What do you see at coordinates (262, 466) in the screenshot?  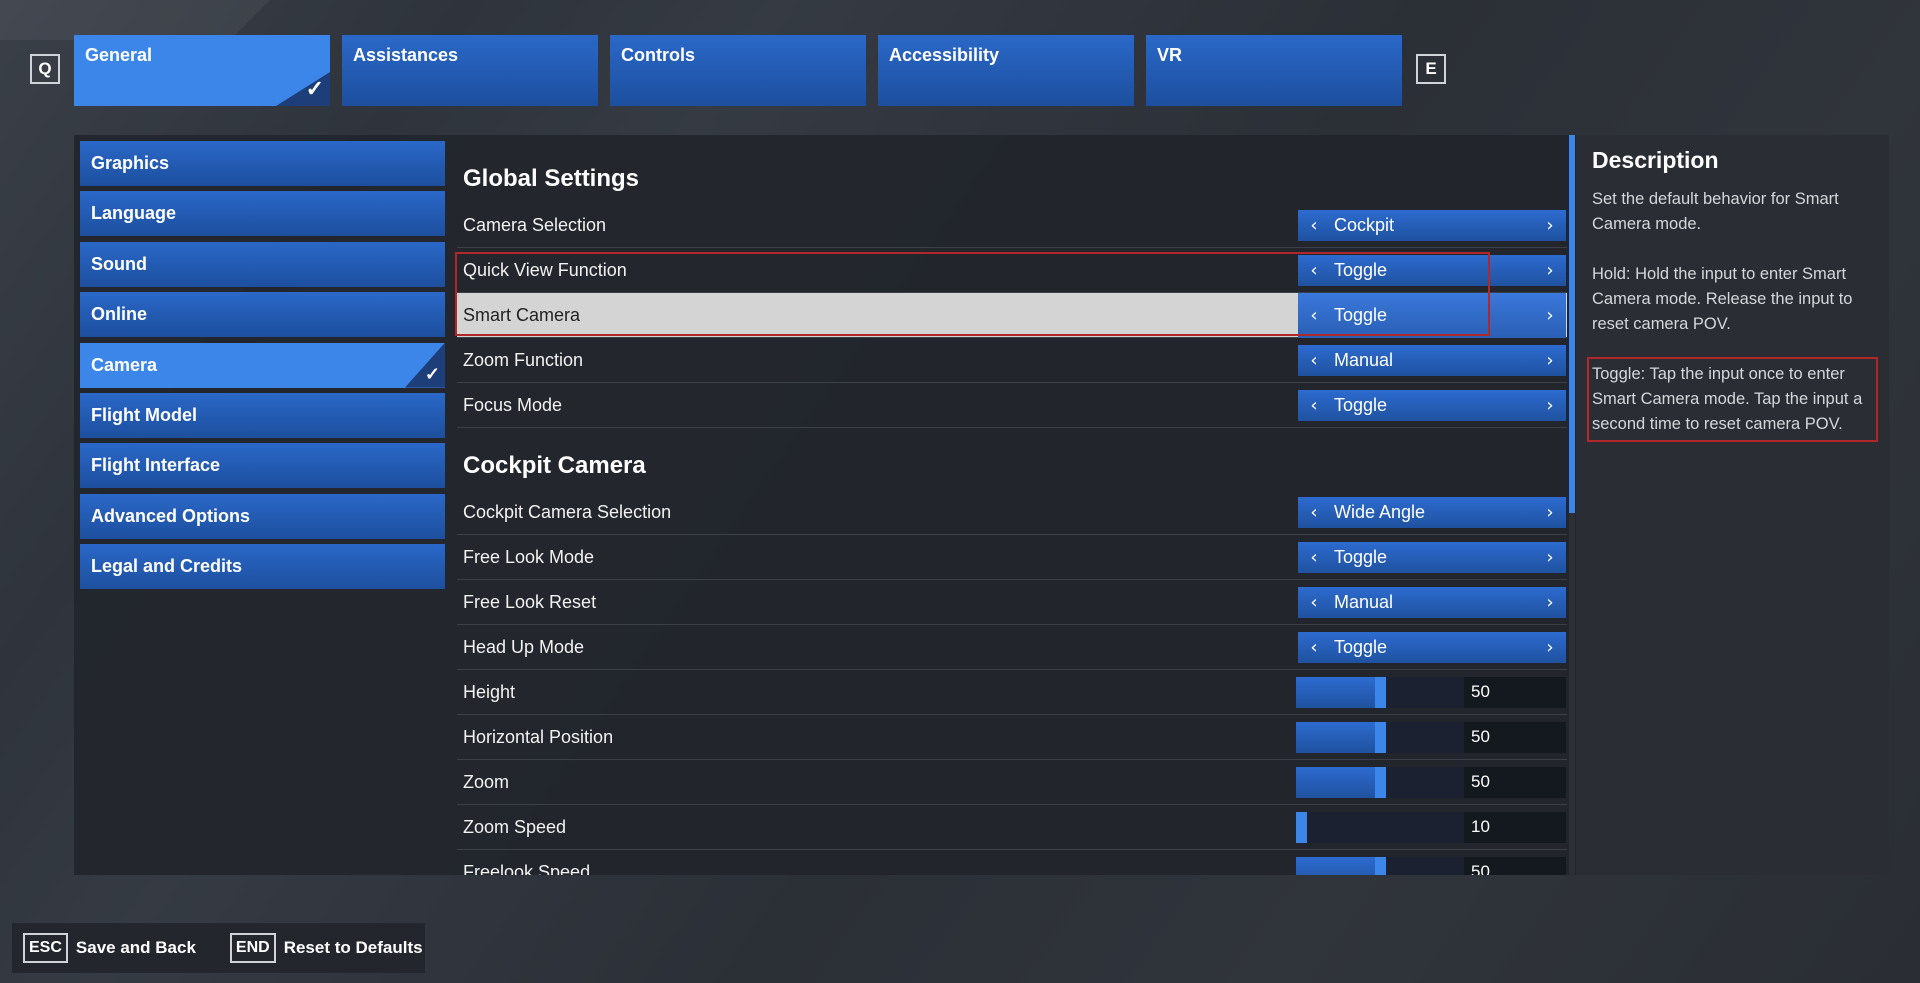 I see `sidebar-item-flight-interface: Flight Interface` at bounding box center [262, 466].